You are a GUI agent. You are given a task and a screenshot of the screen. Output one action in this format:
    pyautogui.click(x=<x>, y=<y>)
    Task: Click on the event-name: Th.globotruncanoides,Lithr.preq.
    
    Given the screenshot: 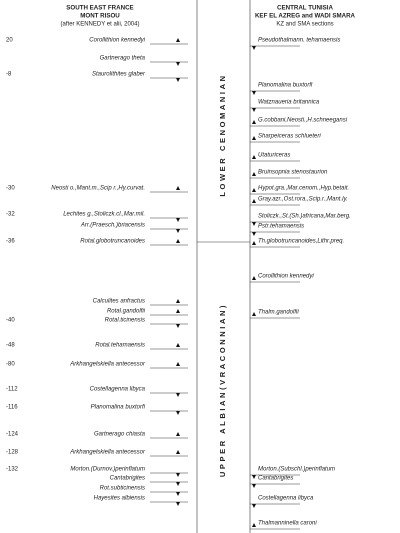 What is the action you would take?
    pyautogui.click(x=301, y=242)
    